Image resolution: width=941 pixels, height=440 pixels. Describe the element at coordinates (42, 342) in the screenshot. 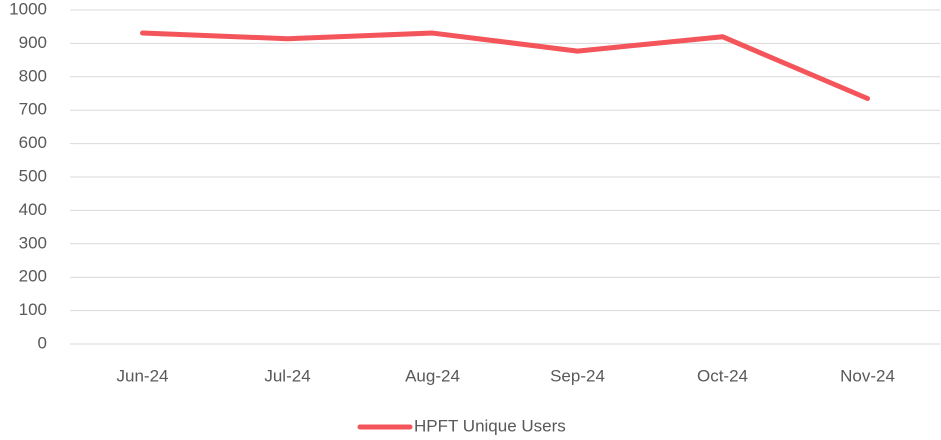

I see `y-tick-label: 0` at that location.